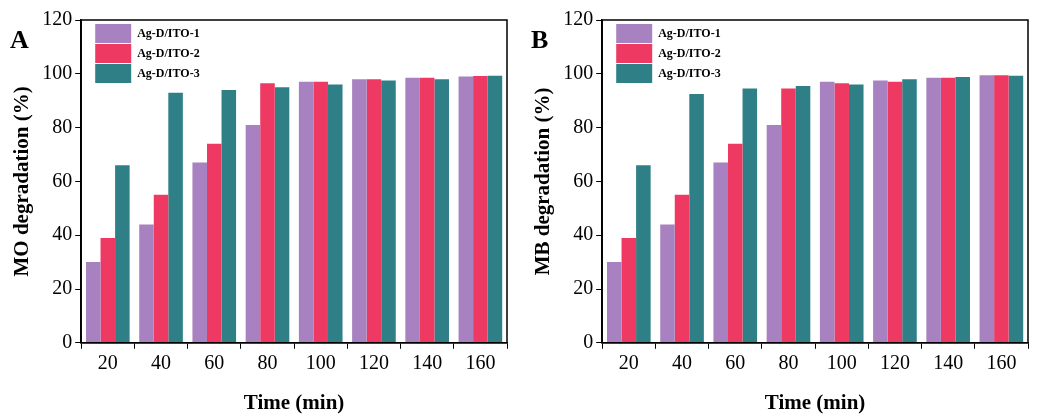  What do you see at coordinates (542, 181) in the screenshot?
I see `y-axis-title: MB degradation (%)` at bounding box center [542, 181].